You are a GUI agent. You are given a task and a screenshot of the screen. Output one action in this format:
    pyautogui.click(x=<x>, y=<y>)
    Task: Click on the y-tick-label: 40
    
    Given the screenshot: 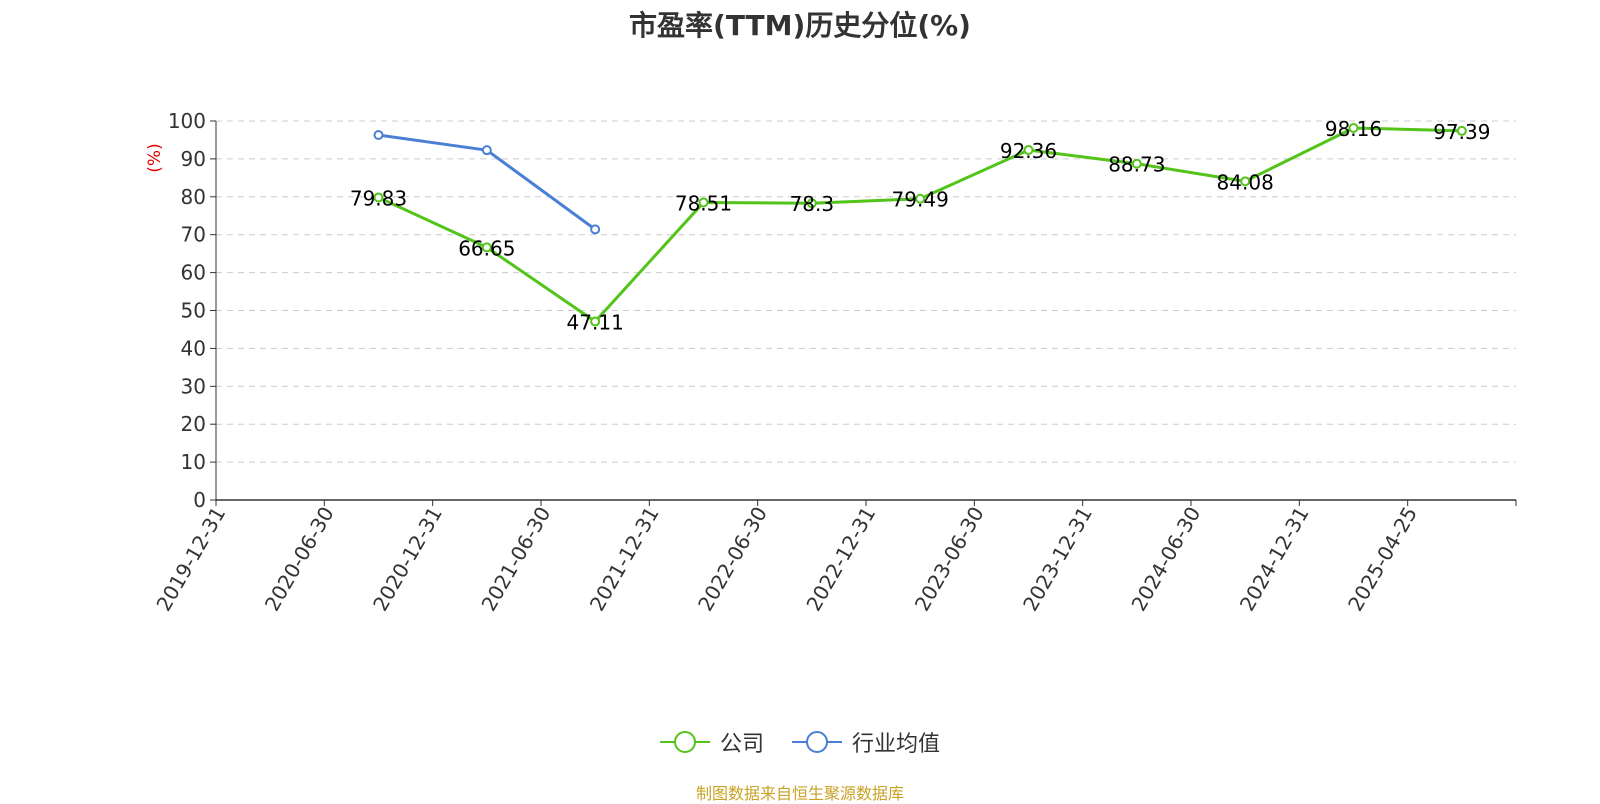 What is the action you would take?
    pyautogui.click(x=193, y=348)
    